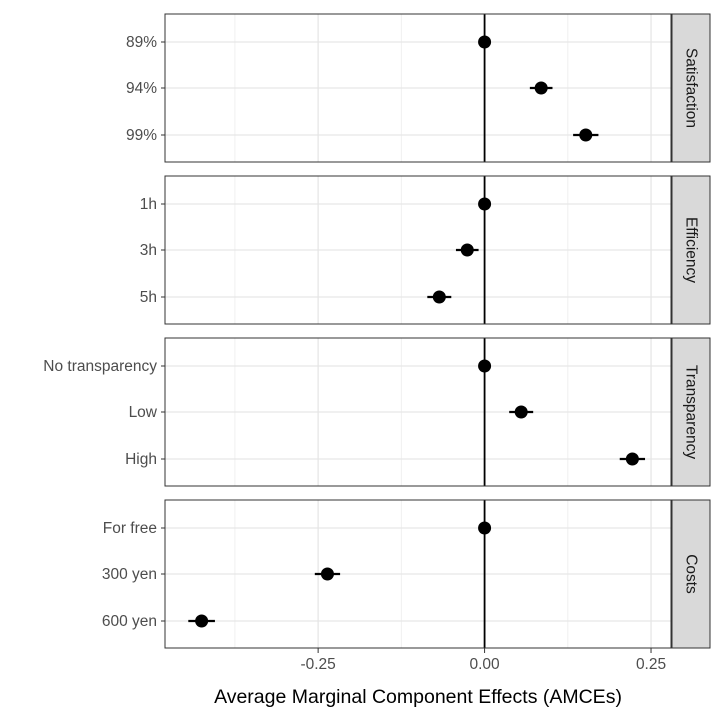 The image size is (721, 726). What do you see at coordinates (143, 412) in the screenshot?
I see `y-tick-label: Low` at bounding box center [143, 412].